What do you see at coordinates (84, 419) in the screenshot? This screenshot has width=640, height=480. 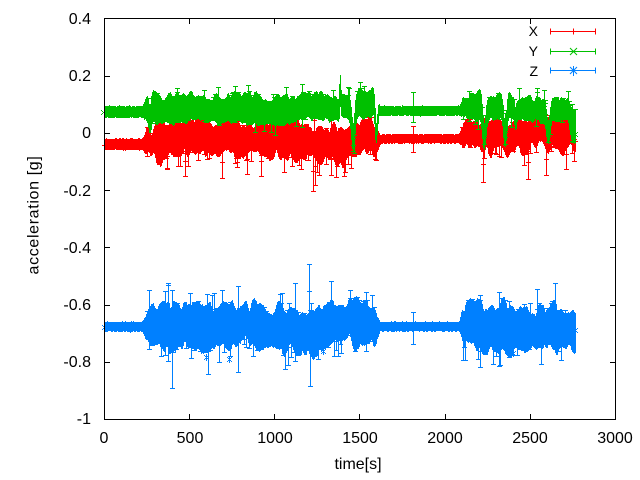 I see `svg-text: -1` at bounding box center [84, 419].